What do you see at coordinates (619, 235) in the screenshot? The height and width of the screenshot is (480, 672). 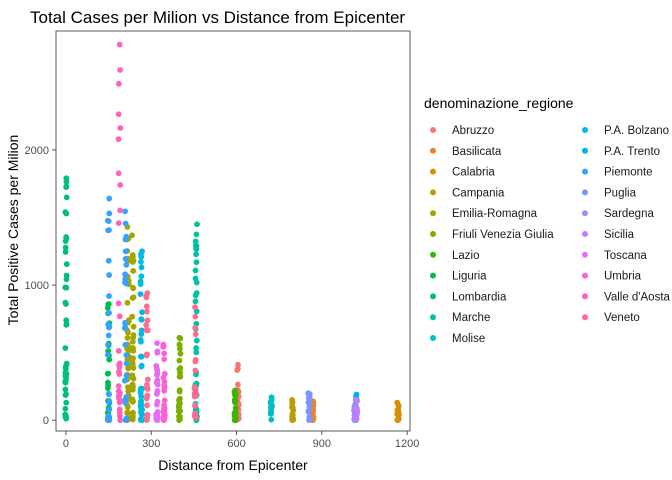 I see `legend-label: Sicilia` at bounding box center [619, 235].